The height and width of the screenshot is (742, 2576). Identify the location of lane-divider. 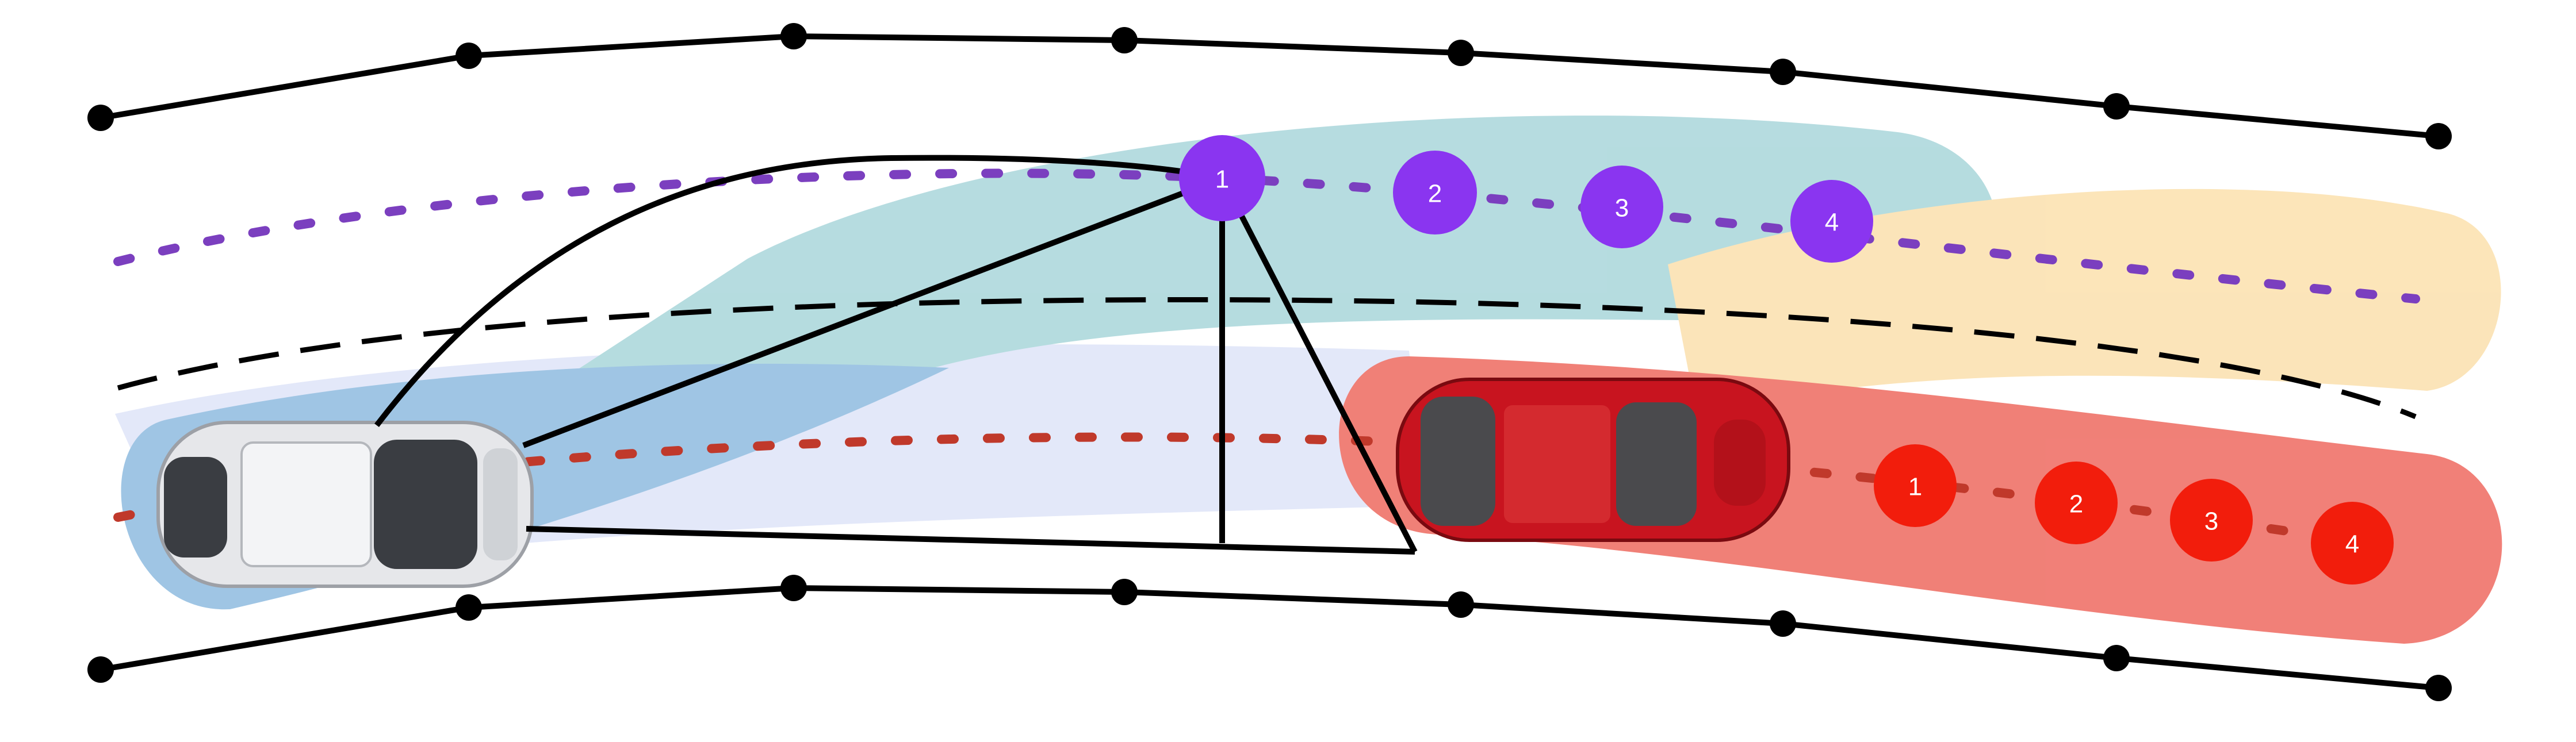
(1267, 358).